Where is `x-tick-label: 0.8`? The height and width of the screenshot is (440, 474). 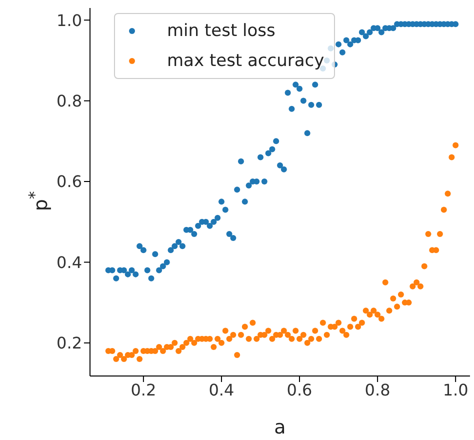
x-tick-label: 0.8 is located at coordinates (377, 390).